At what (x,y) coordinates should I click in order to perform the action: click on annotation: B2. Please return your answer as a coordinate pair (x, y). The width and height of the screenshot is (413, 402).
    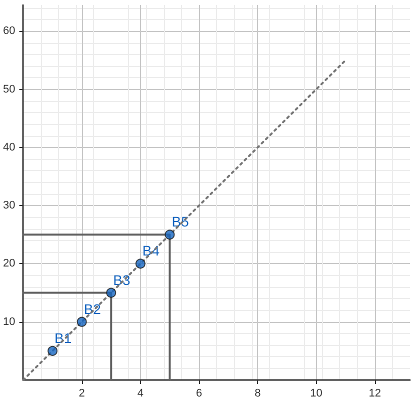
    Looking at the image, I should click on (93, 308).